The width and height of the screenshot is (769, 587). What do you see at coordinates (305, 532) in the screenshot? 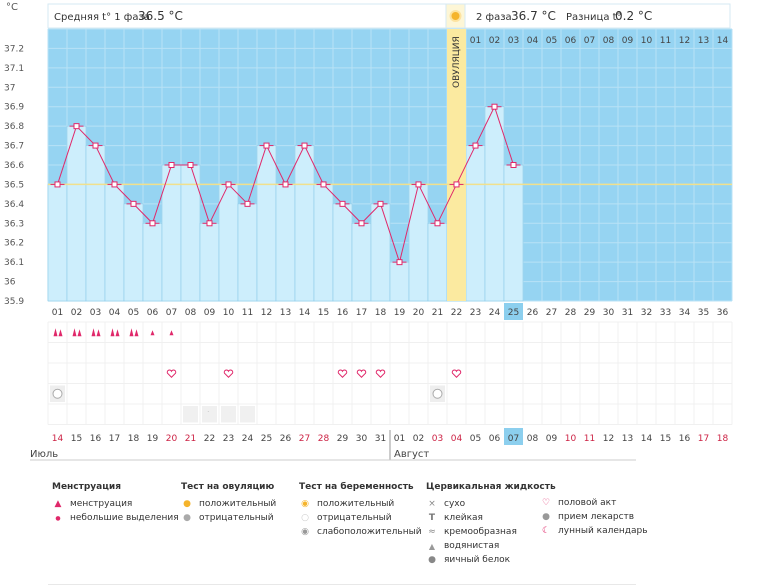
I see `test-weak-icon: ◉` at bounding box center [305, 532].